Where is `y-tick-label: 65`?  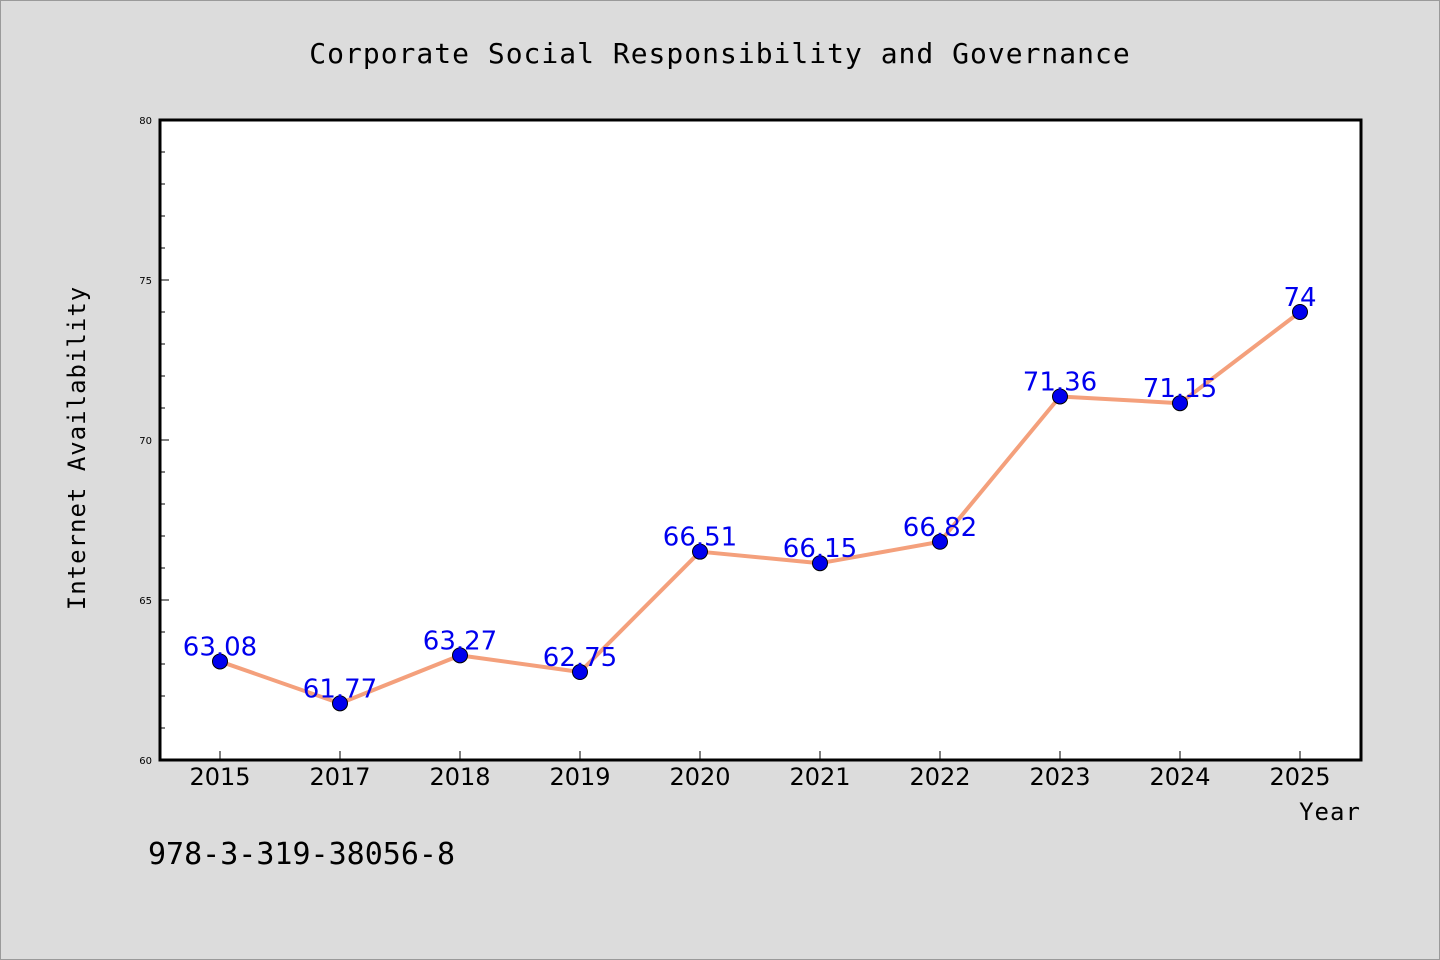 y-tick-label: 65 is located at coordinates (145, 601).